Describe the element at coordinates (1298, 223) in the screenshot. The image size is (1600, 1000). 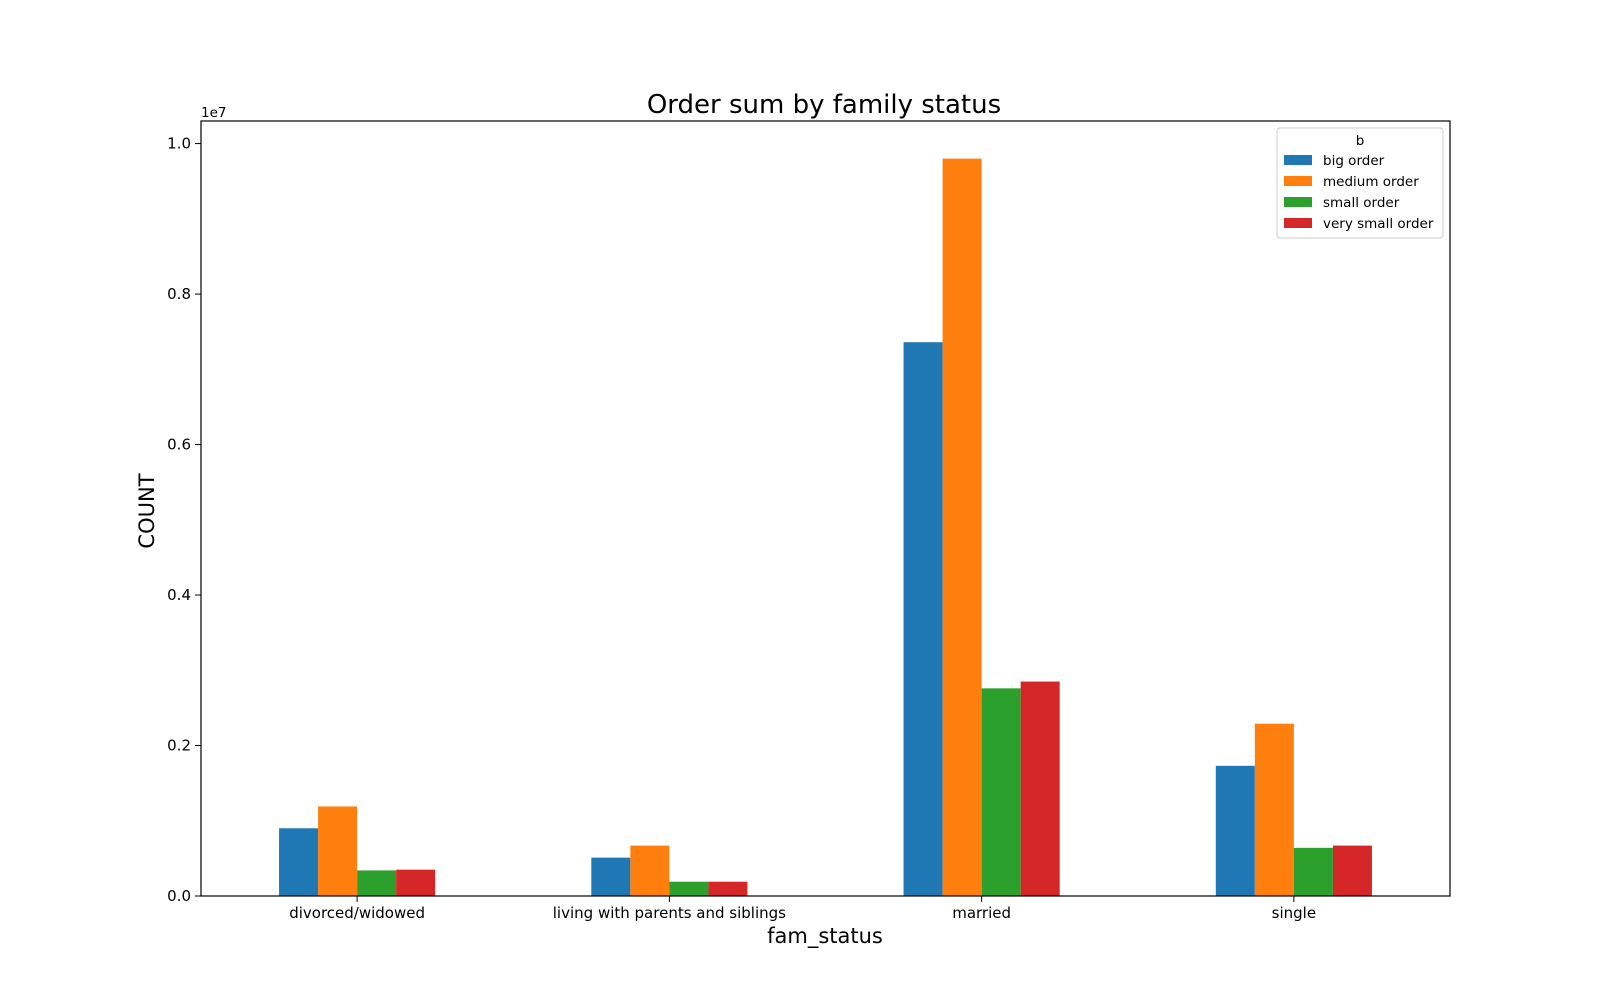
I see `legend-swatch-very-small-order` at that location.